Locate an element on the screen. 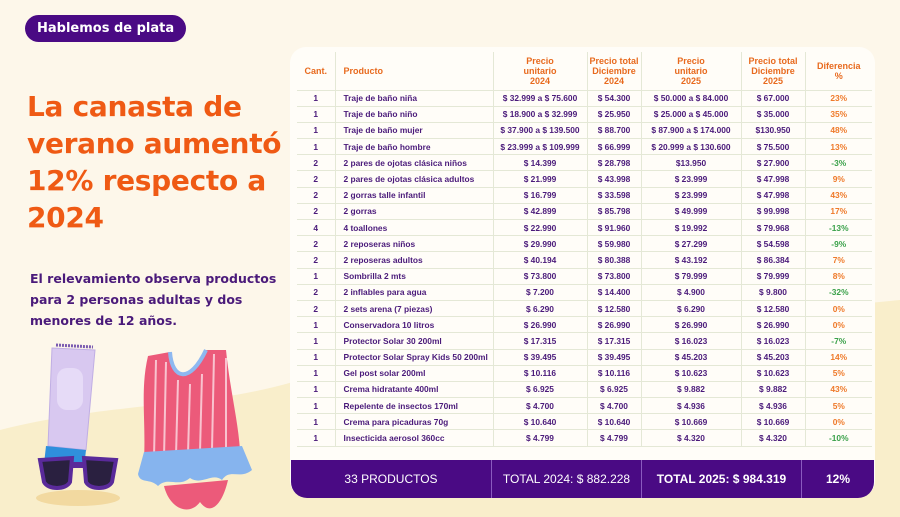 The width and height of the screenshot is (900, 517). cell-total2024: $ 85.798 is located at coordinates (613, 211).